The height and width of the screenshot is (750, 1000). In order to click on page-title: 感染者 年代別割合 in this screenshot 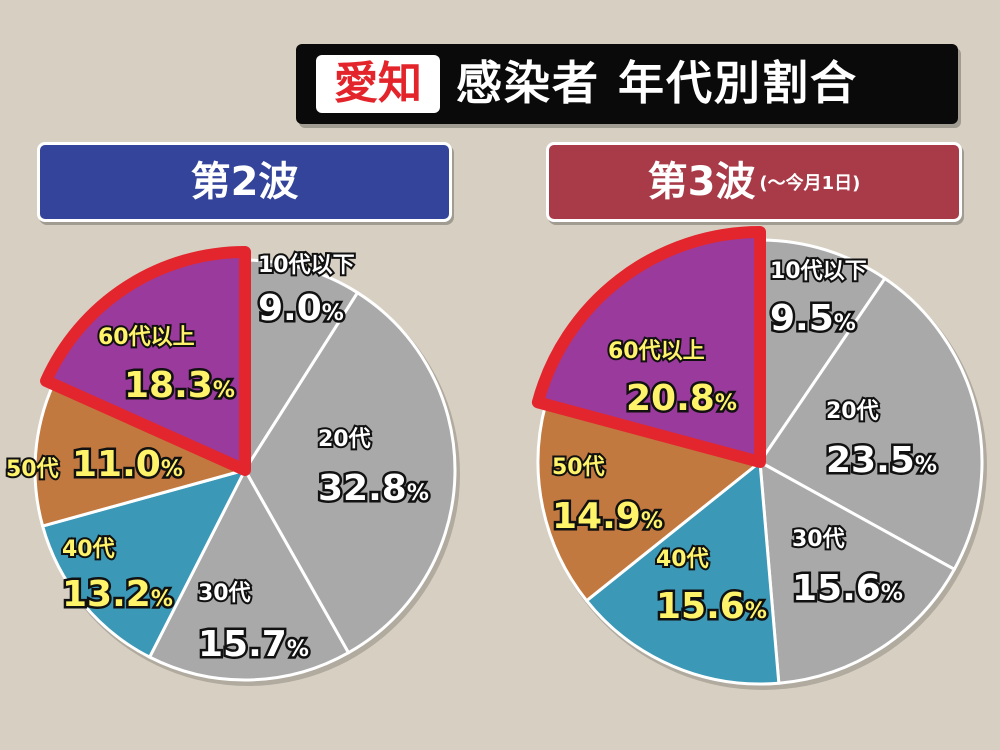, I will do `click(657, 83)`.